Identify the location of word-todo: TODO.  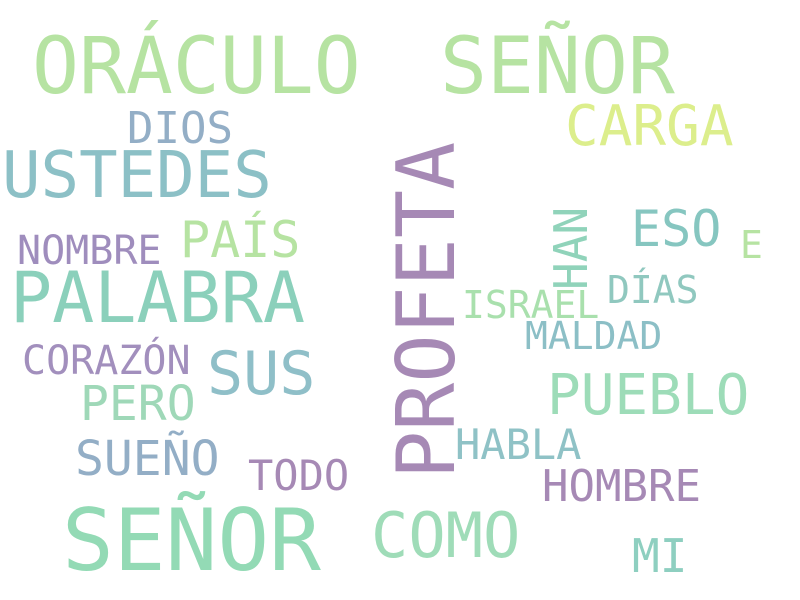
(299, 475).